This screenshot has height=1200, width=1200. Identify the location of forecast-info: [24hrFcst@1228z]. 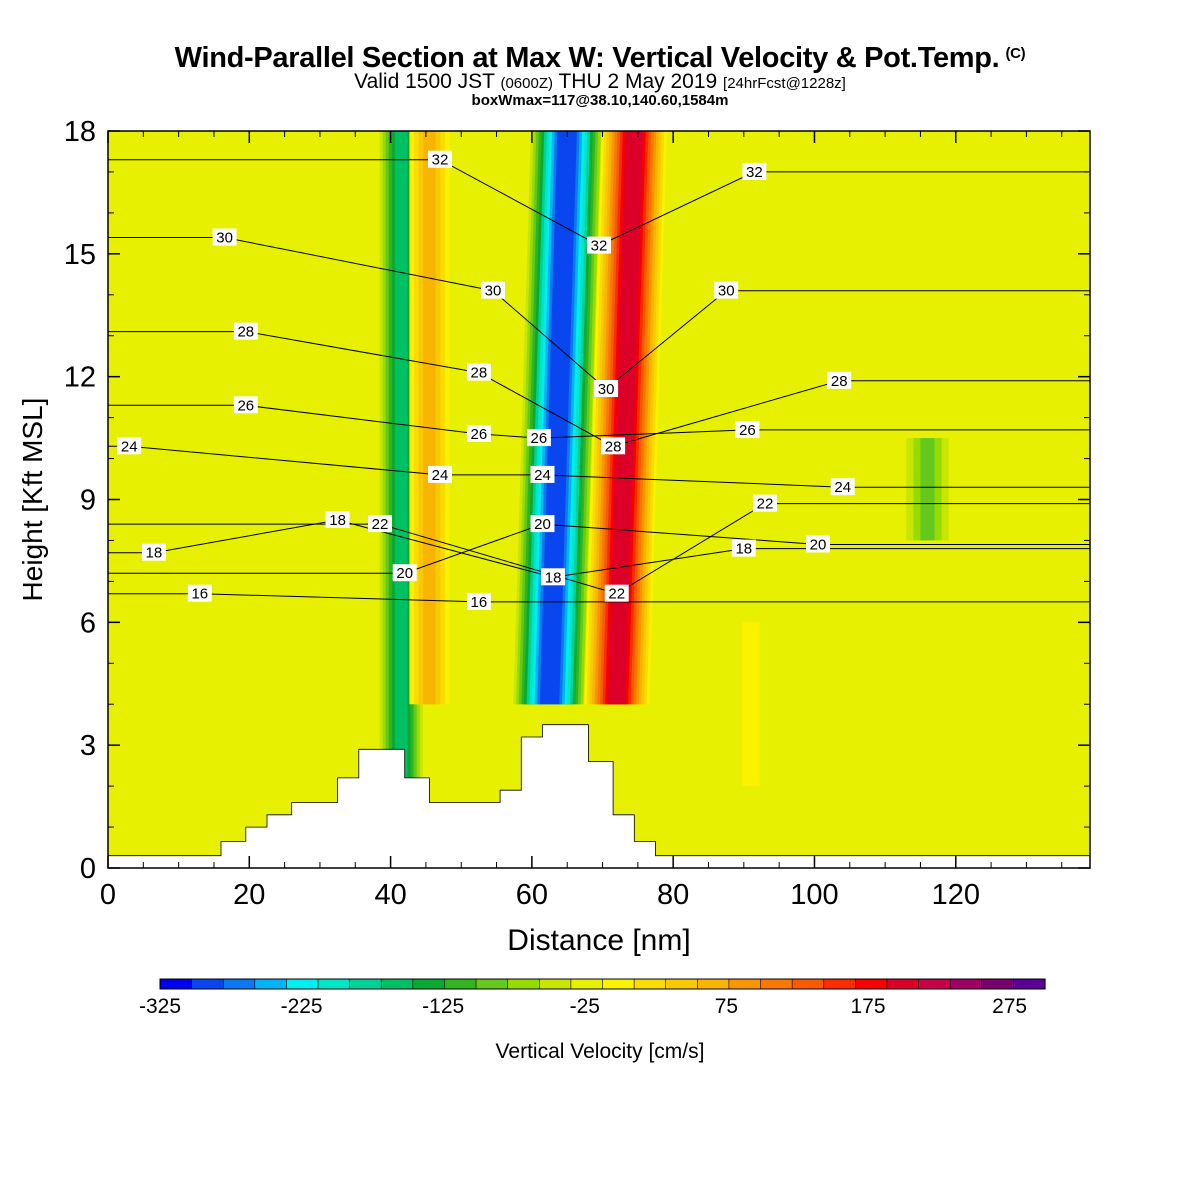
(784, 83).